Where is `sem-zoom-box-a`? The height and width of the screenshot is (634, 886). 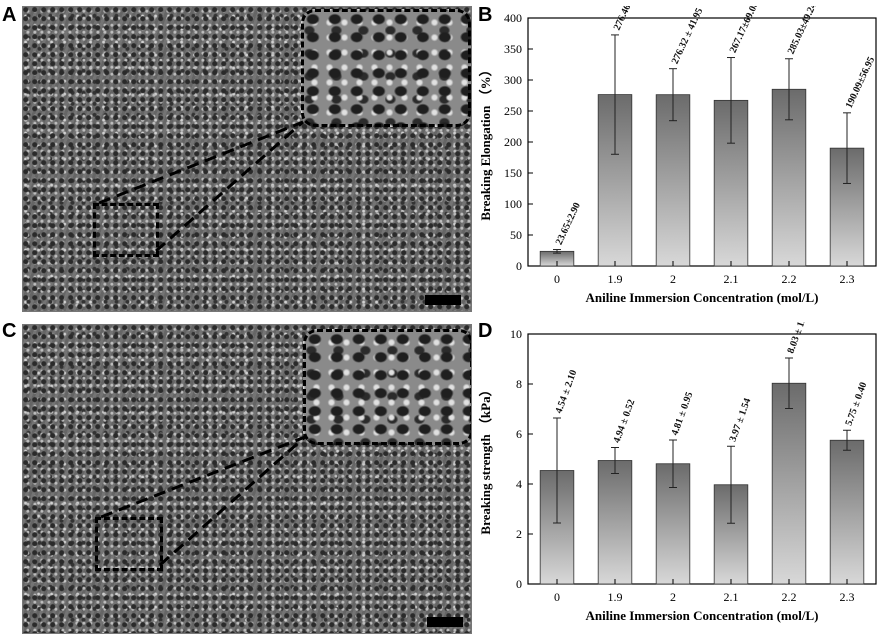 sem-zoom-box-a is located at coordinates (126, 230).